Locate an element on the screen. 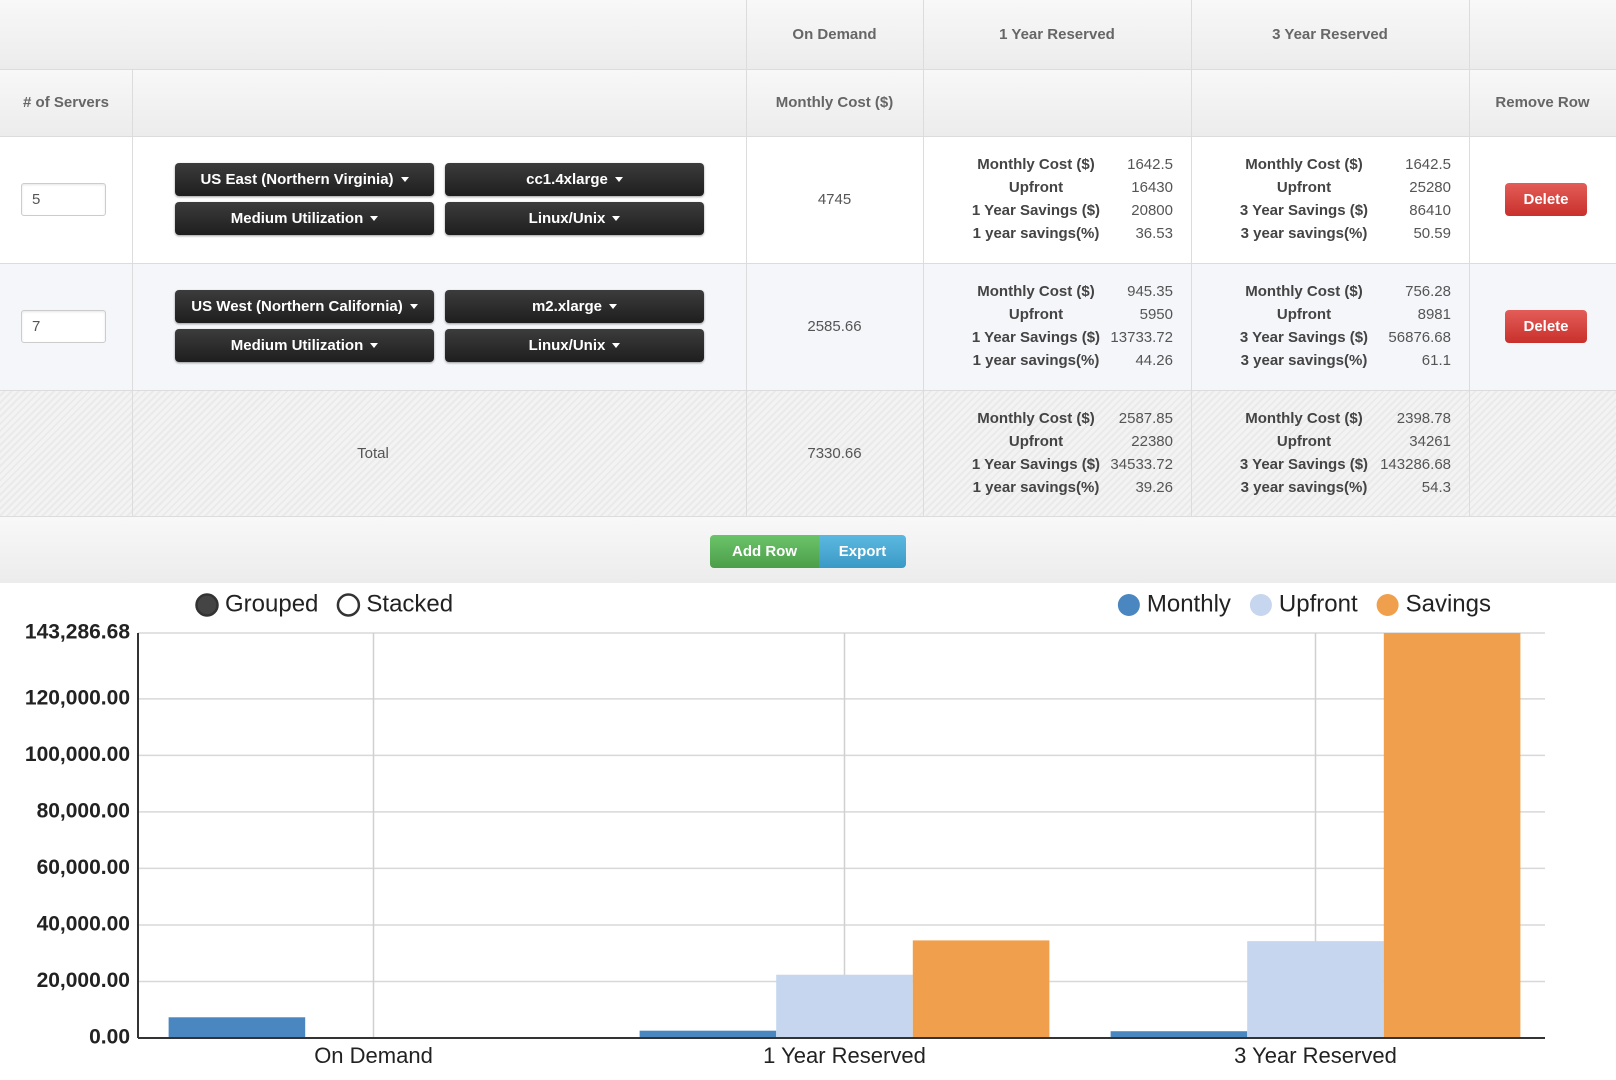 The height and width of the screenshot is (1080, 1616). y-tick-label: 60,000.00 is located at coordinates (83, 867).